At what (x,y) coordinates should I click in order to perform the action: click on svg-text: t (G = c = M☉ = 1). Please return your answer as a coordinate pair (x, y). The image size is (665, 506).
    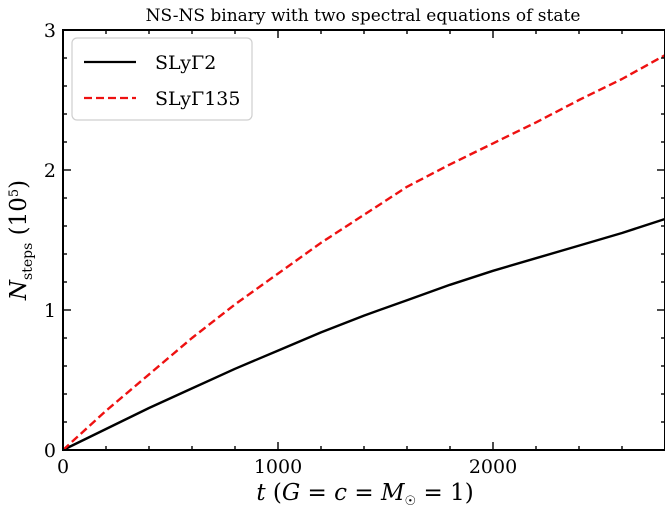
    Looking at the image, I should click on (364, 493).